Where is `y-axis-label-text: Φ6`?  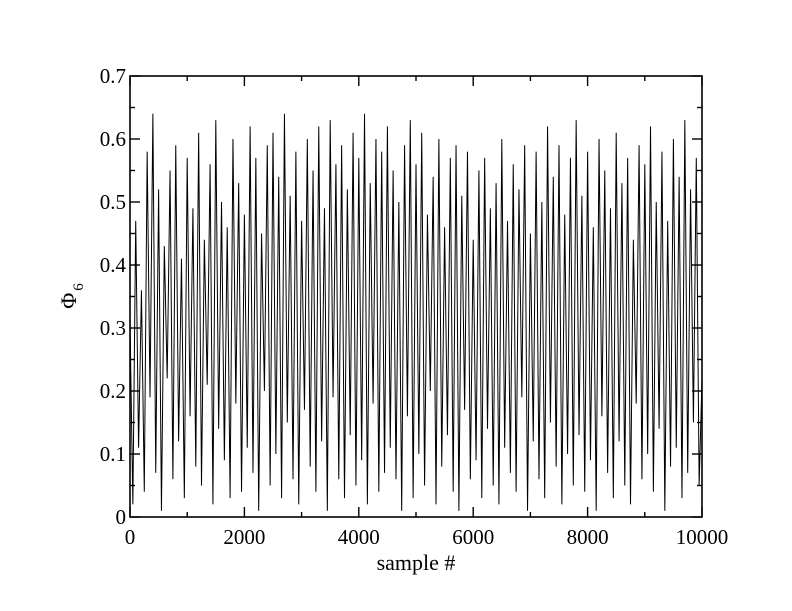
y-axis-label-text: Φ6 is located at coordinates (71, 296).